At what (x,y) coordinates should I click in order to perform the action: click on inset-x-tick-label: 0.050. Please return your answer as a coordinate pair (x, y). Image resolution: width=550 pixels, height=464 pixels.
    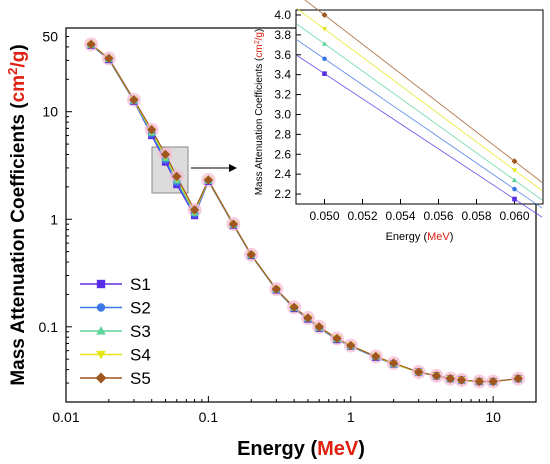
    Looking at the image, I should click on (324, 216).